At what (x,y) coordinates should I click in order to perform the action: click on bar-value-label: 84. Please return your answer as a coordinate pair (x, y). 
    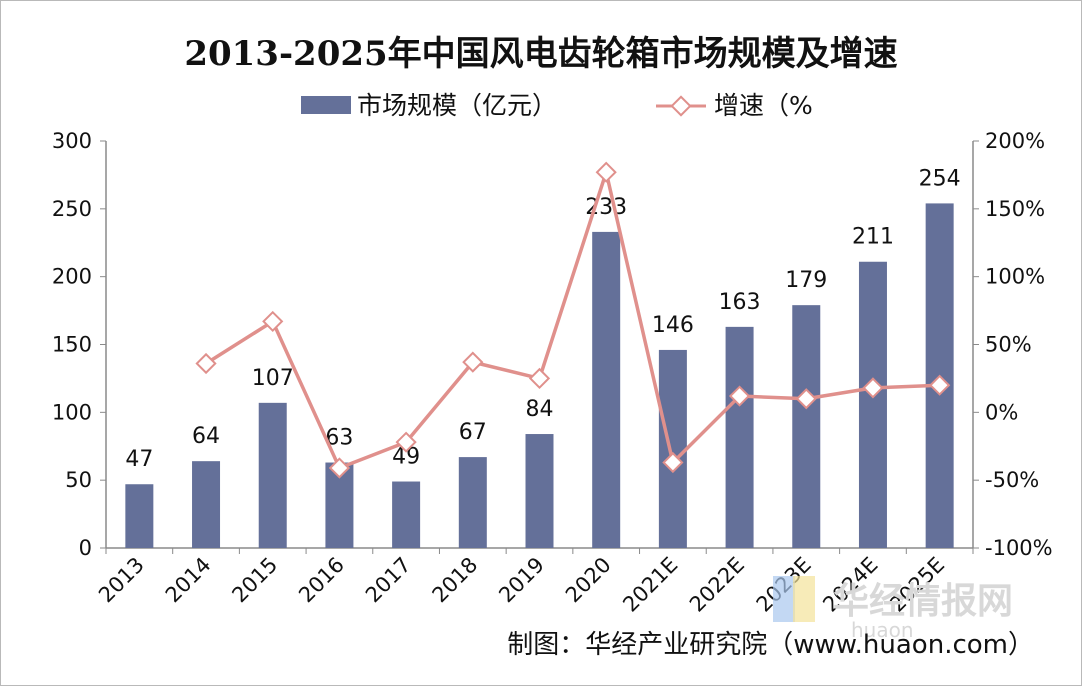
    Looking at the image, I should click on (540, 409).